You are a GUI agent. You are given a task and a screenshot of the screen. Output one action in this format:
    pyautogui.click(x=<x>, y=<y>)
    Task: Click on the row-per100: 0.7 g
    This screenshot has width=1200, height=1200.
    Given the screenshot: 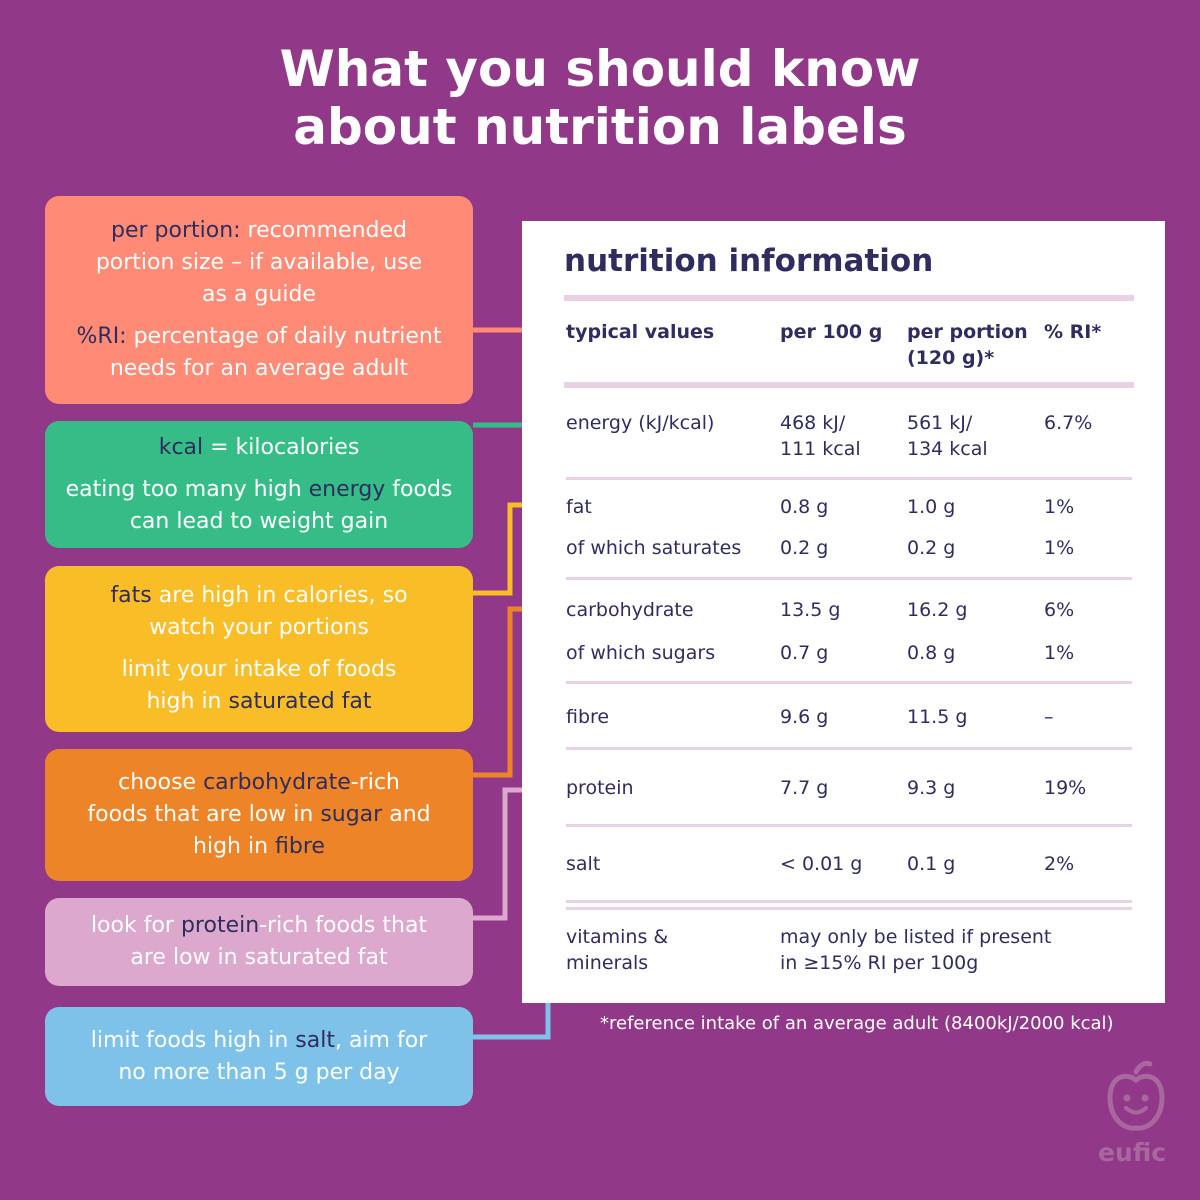 What is the action you would take?
    pyautogui.click(x=804, y=653)
    